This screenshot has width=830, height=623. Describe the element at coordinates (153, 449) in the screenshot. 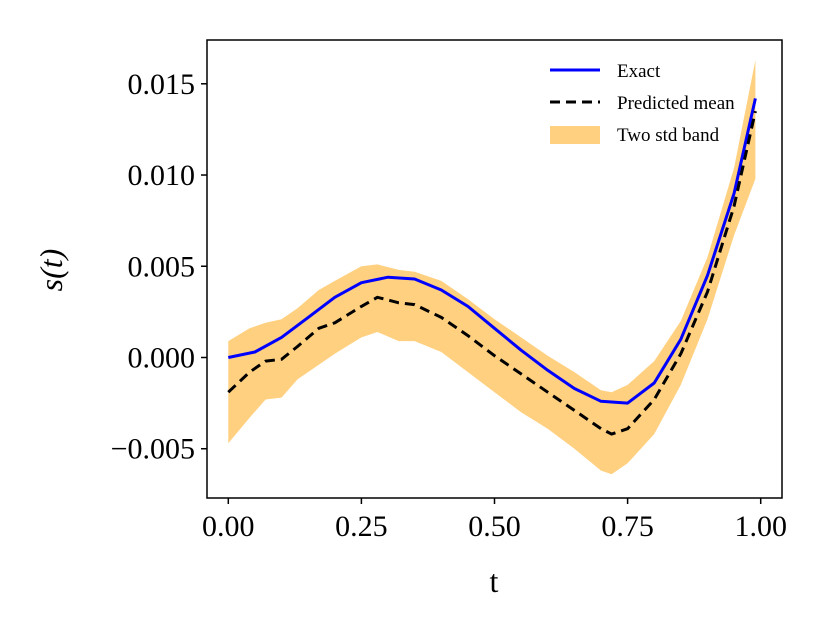

I see `y-tick-label: −0.005` at that location.